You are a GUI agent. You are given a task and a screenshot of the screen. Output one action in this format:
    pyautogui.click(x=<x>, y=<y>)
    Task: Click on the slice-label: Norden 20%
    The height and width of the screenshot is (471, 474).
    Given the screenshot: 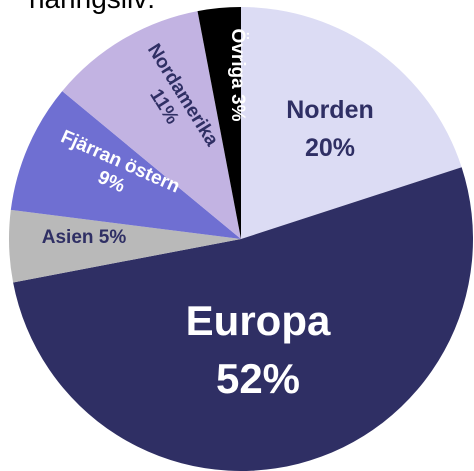 What is the action you would take?
    pyautogui.click(x=330, y=129)
    